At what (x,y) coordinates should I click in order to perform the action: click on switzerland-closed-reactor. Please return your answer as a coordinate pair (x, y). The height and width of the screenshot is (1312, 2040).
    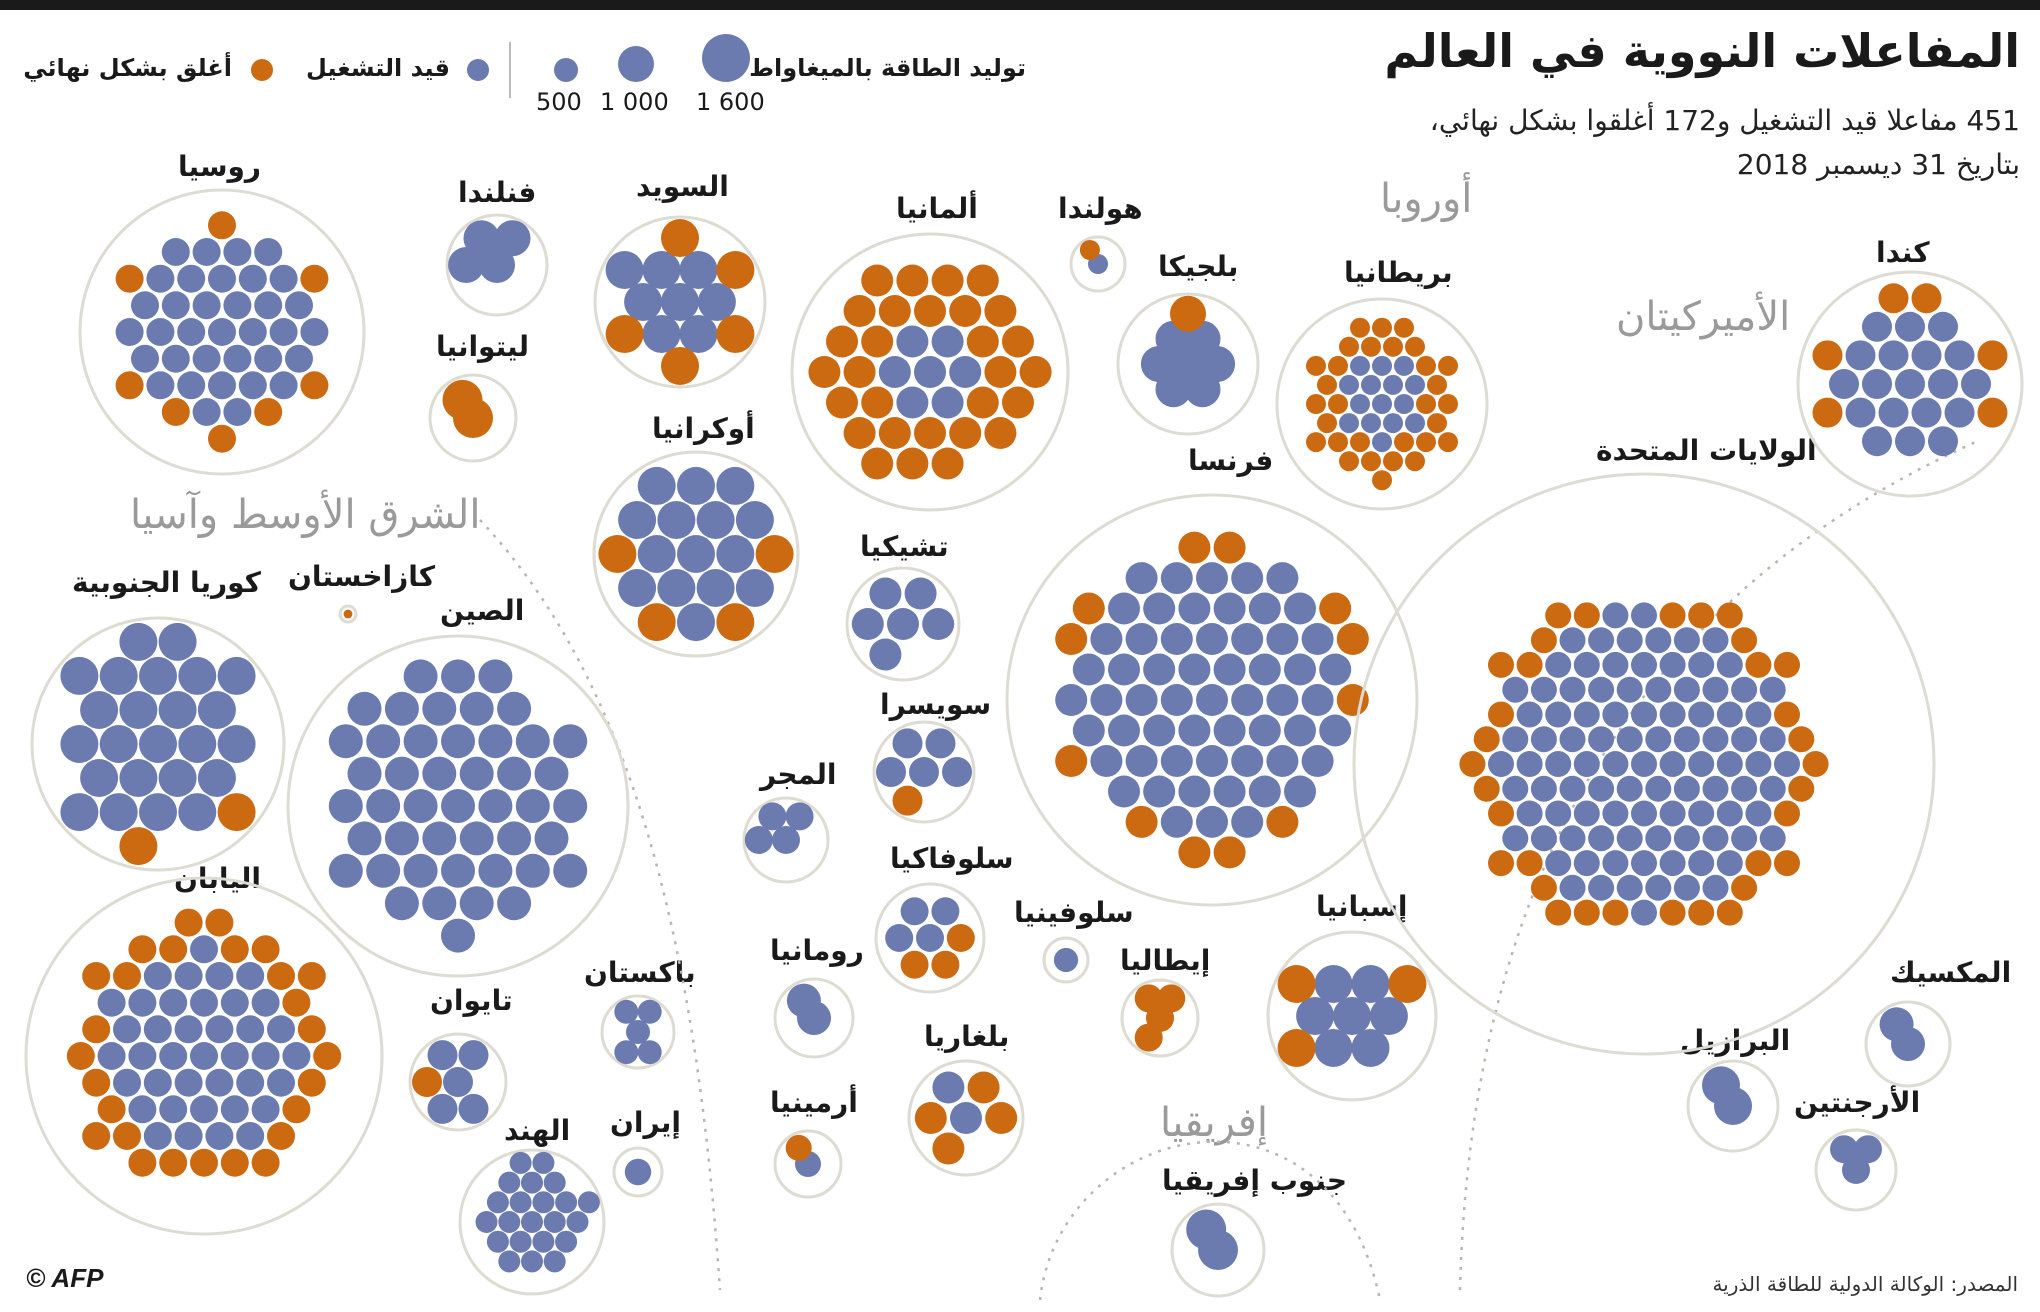
    Looking at the image, I should click on (907, 800).